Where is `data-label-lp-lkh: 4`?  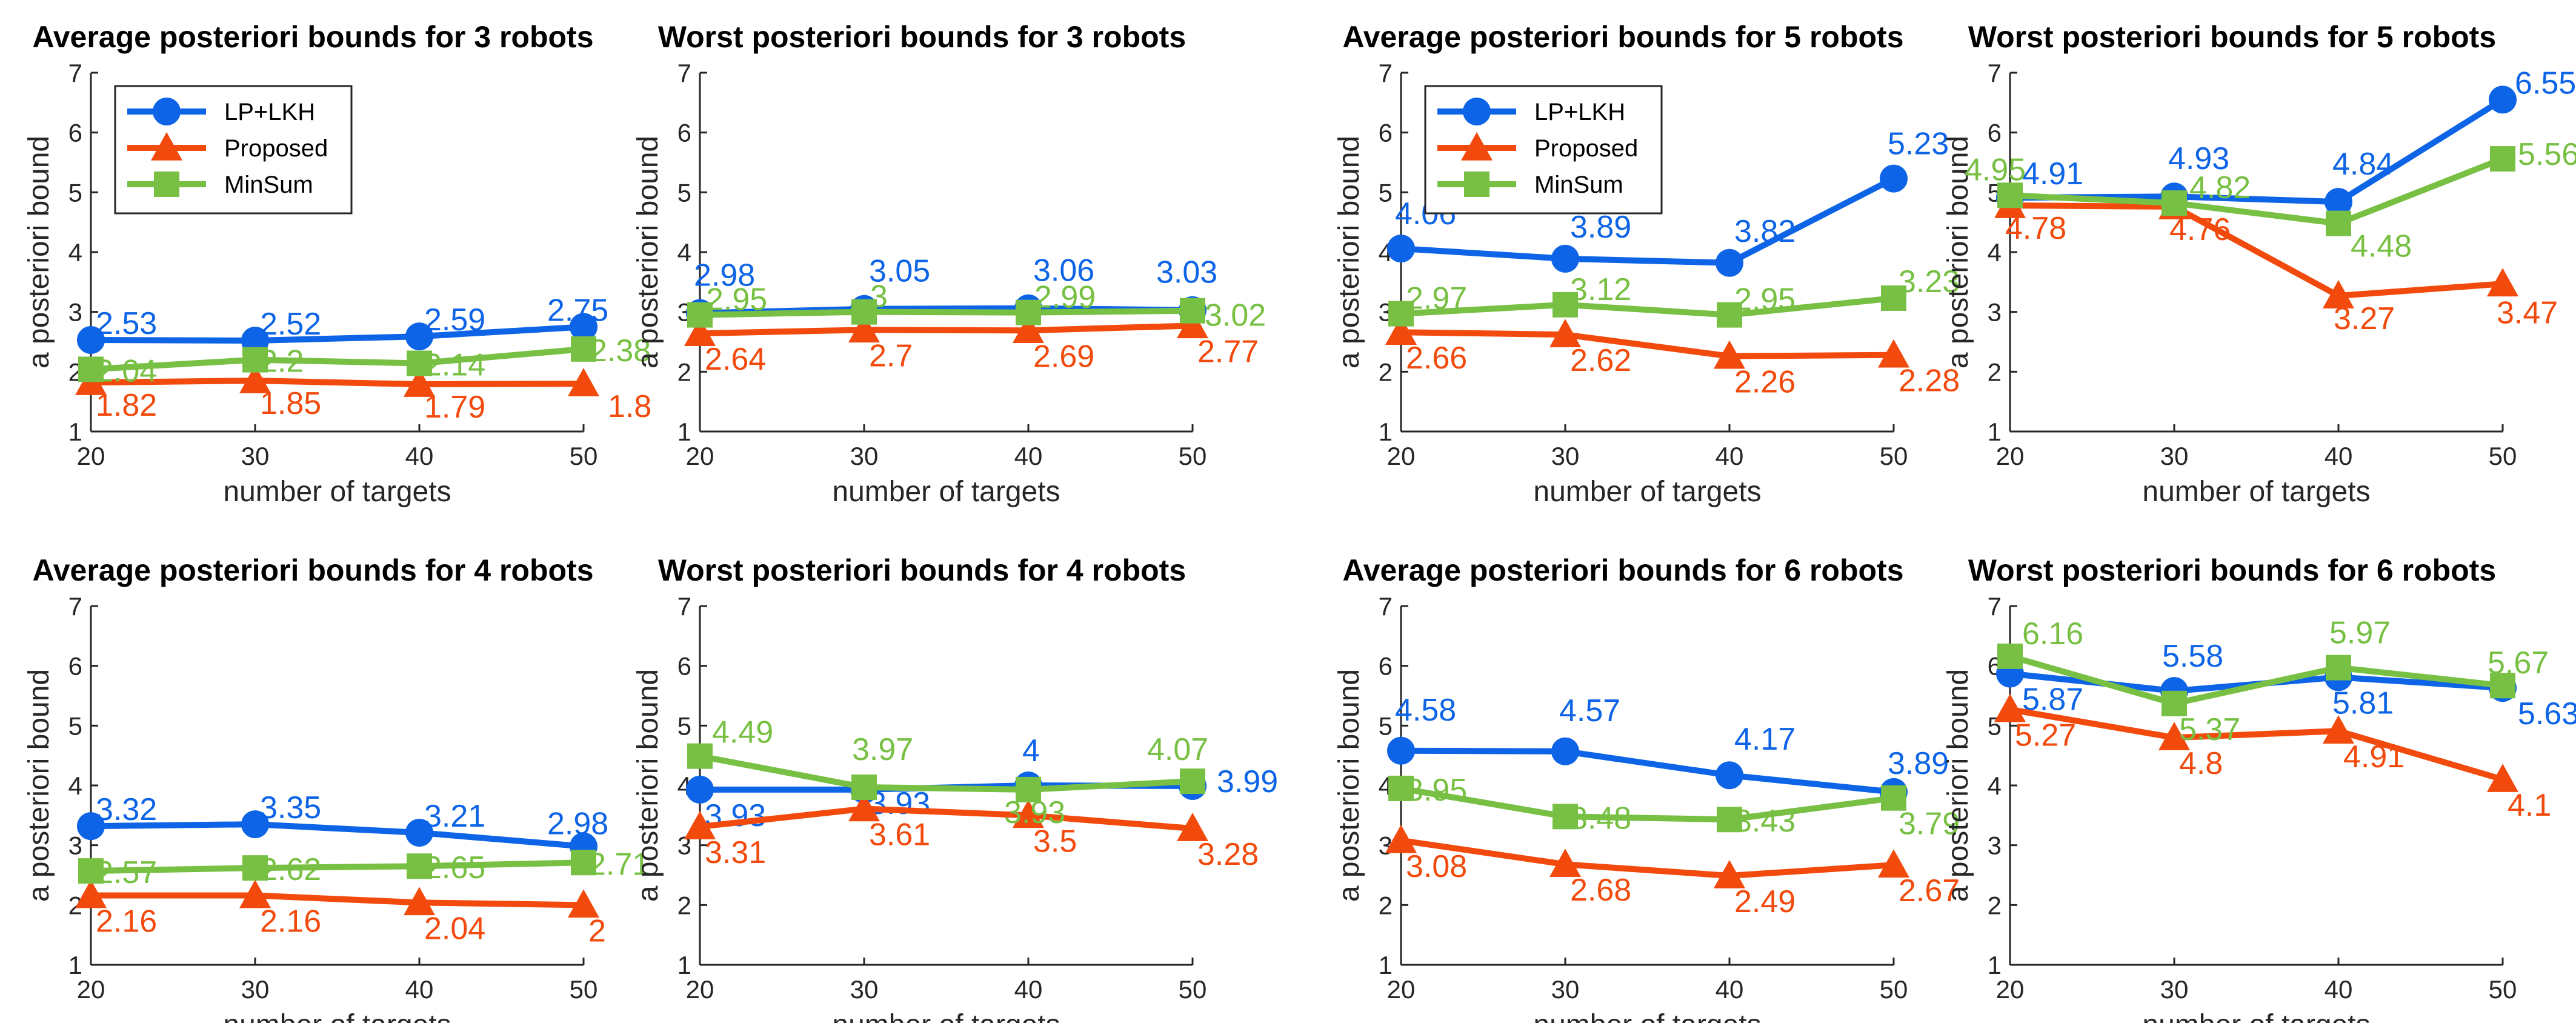 data-label-lp-lkh: 4 is located at coordinates (1031, 751).